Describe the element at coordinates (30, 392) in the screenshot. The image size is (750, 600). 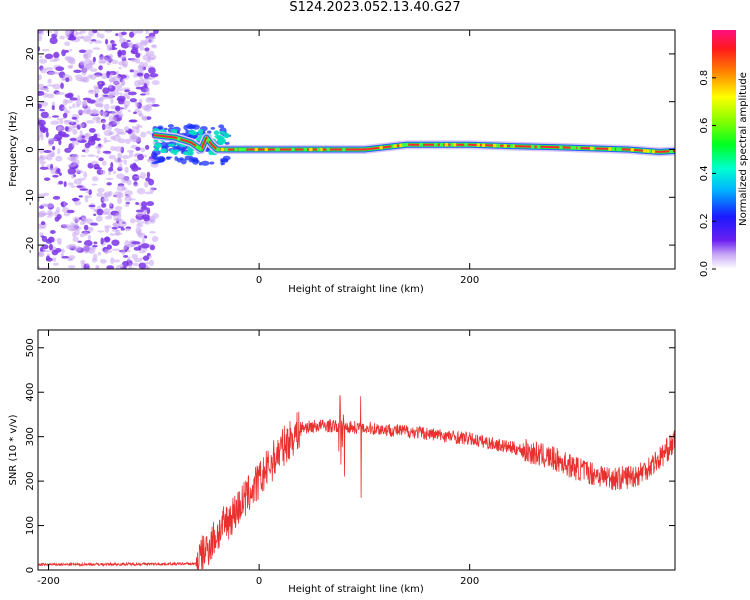
I see `y-tick-label: 400` at that location.